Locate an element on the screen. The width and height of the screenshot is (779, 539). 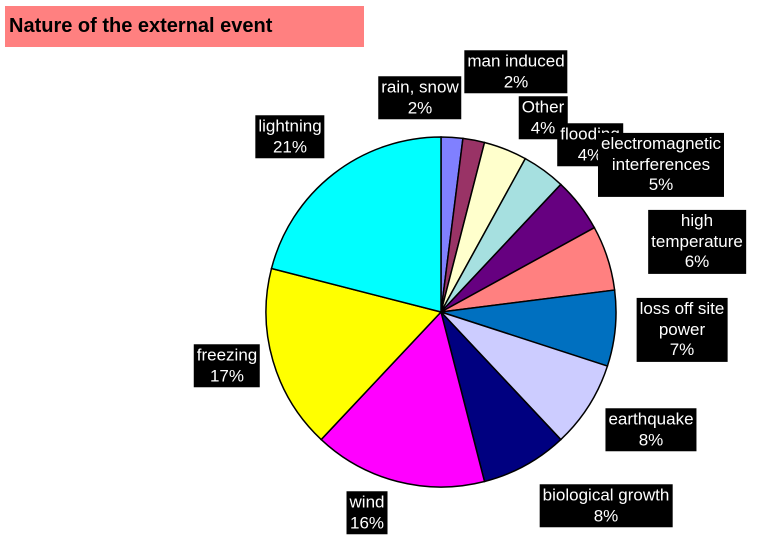
label-name: biological growth is located at coordinates (606, 495).